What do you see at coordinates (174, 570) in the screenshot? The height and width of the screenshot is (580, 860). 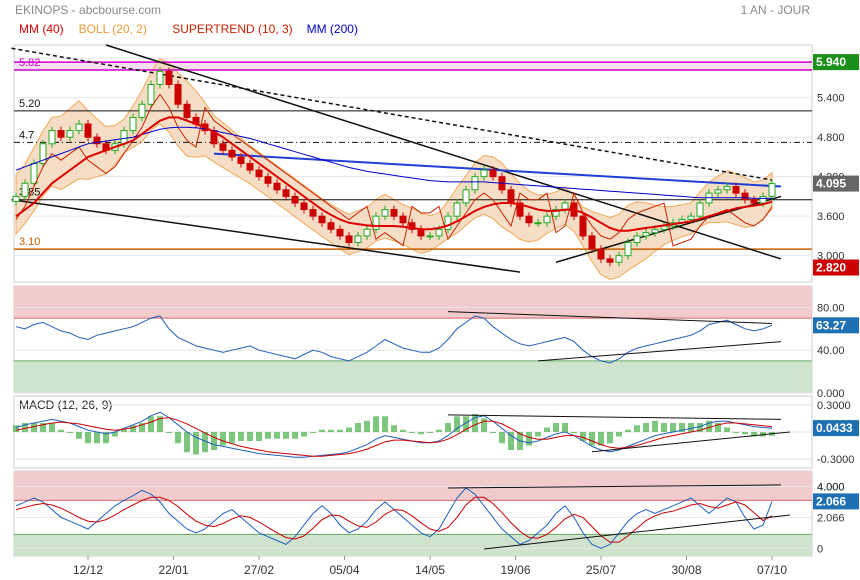 I see `x-tick-label-1: 22/01` at bounding box center [174, 570].